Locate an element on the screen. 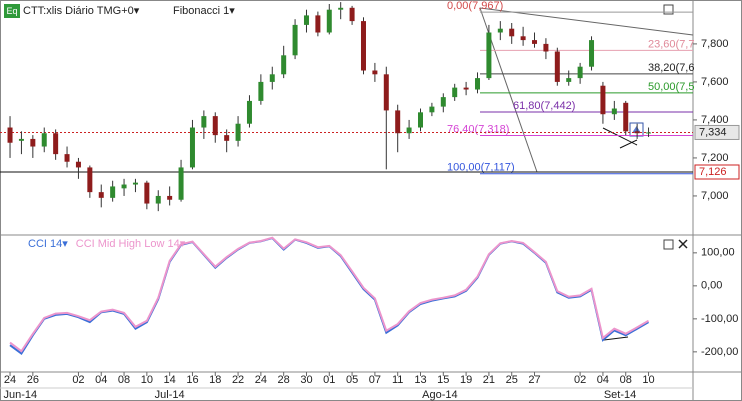 The image size is (742, 401). x-tick-label: 25 is located at coordinates (512, 380).